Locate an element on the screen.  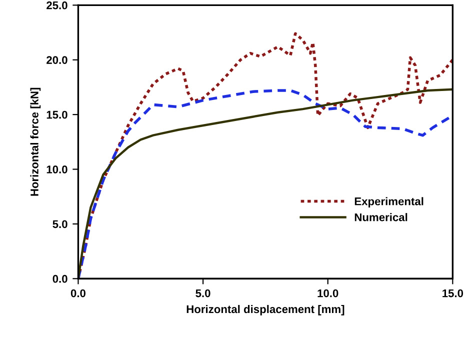
y-tick-label: 5.0 is located at coordinates (60, 224).